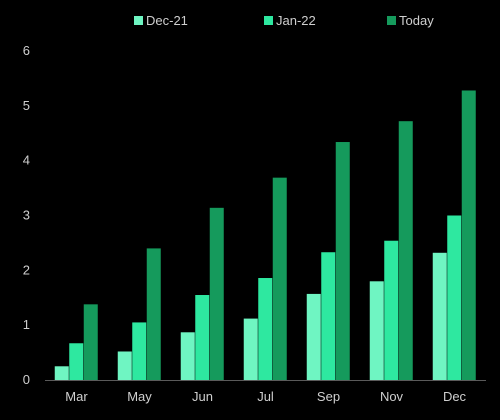 The width and height of the screenshot is (500, 420). I want to click on bar-jan-22-jul, so click(265, 329).